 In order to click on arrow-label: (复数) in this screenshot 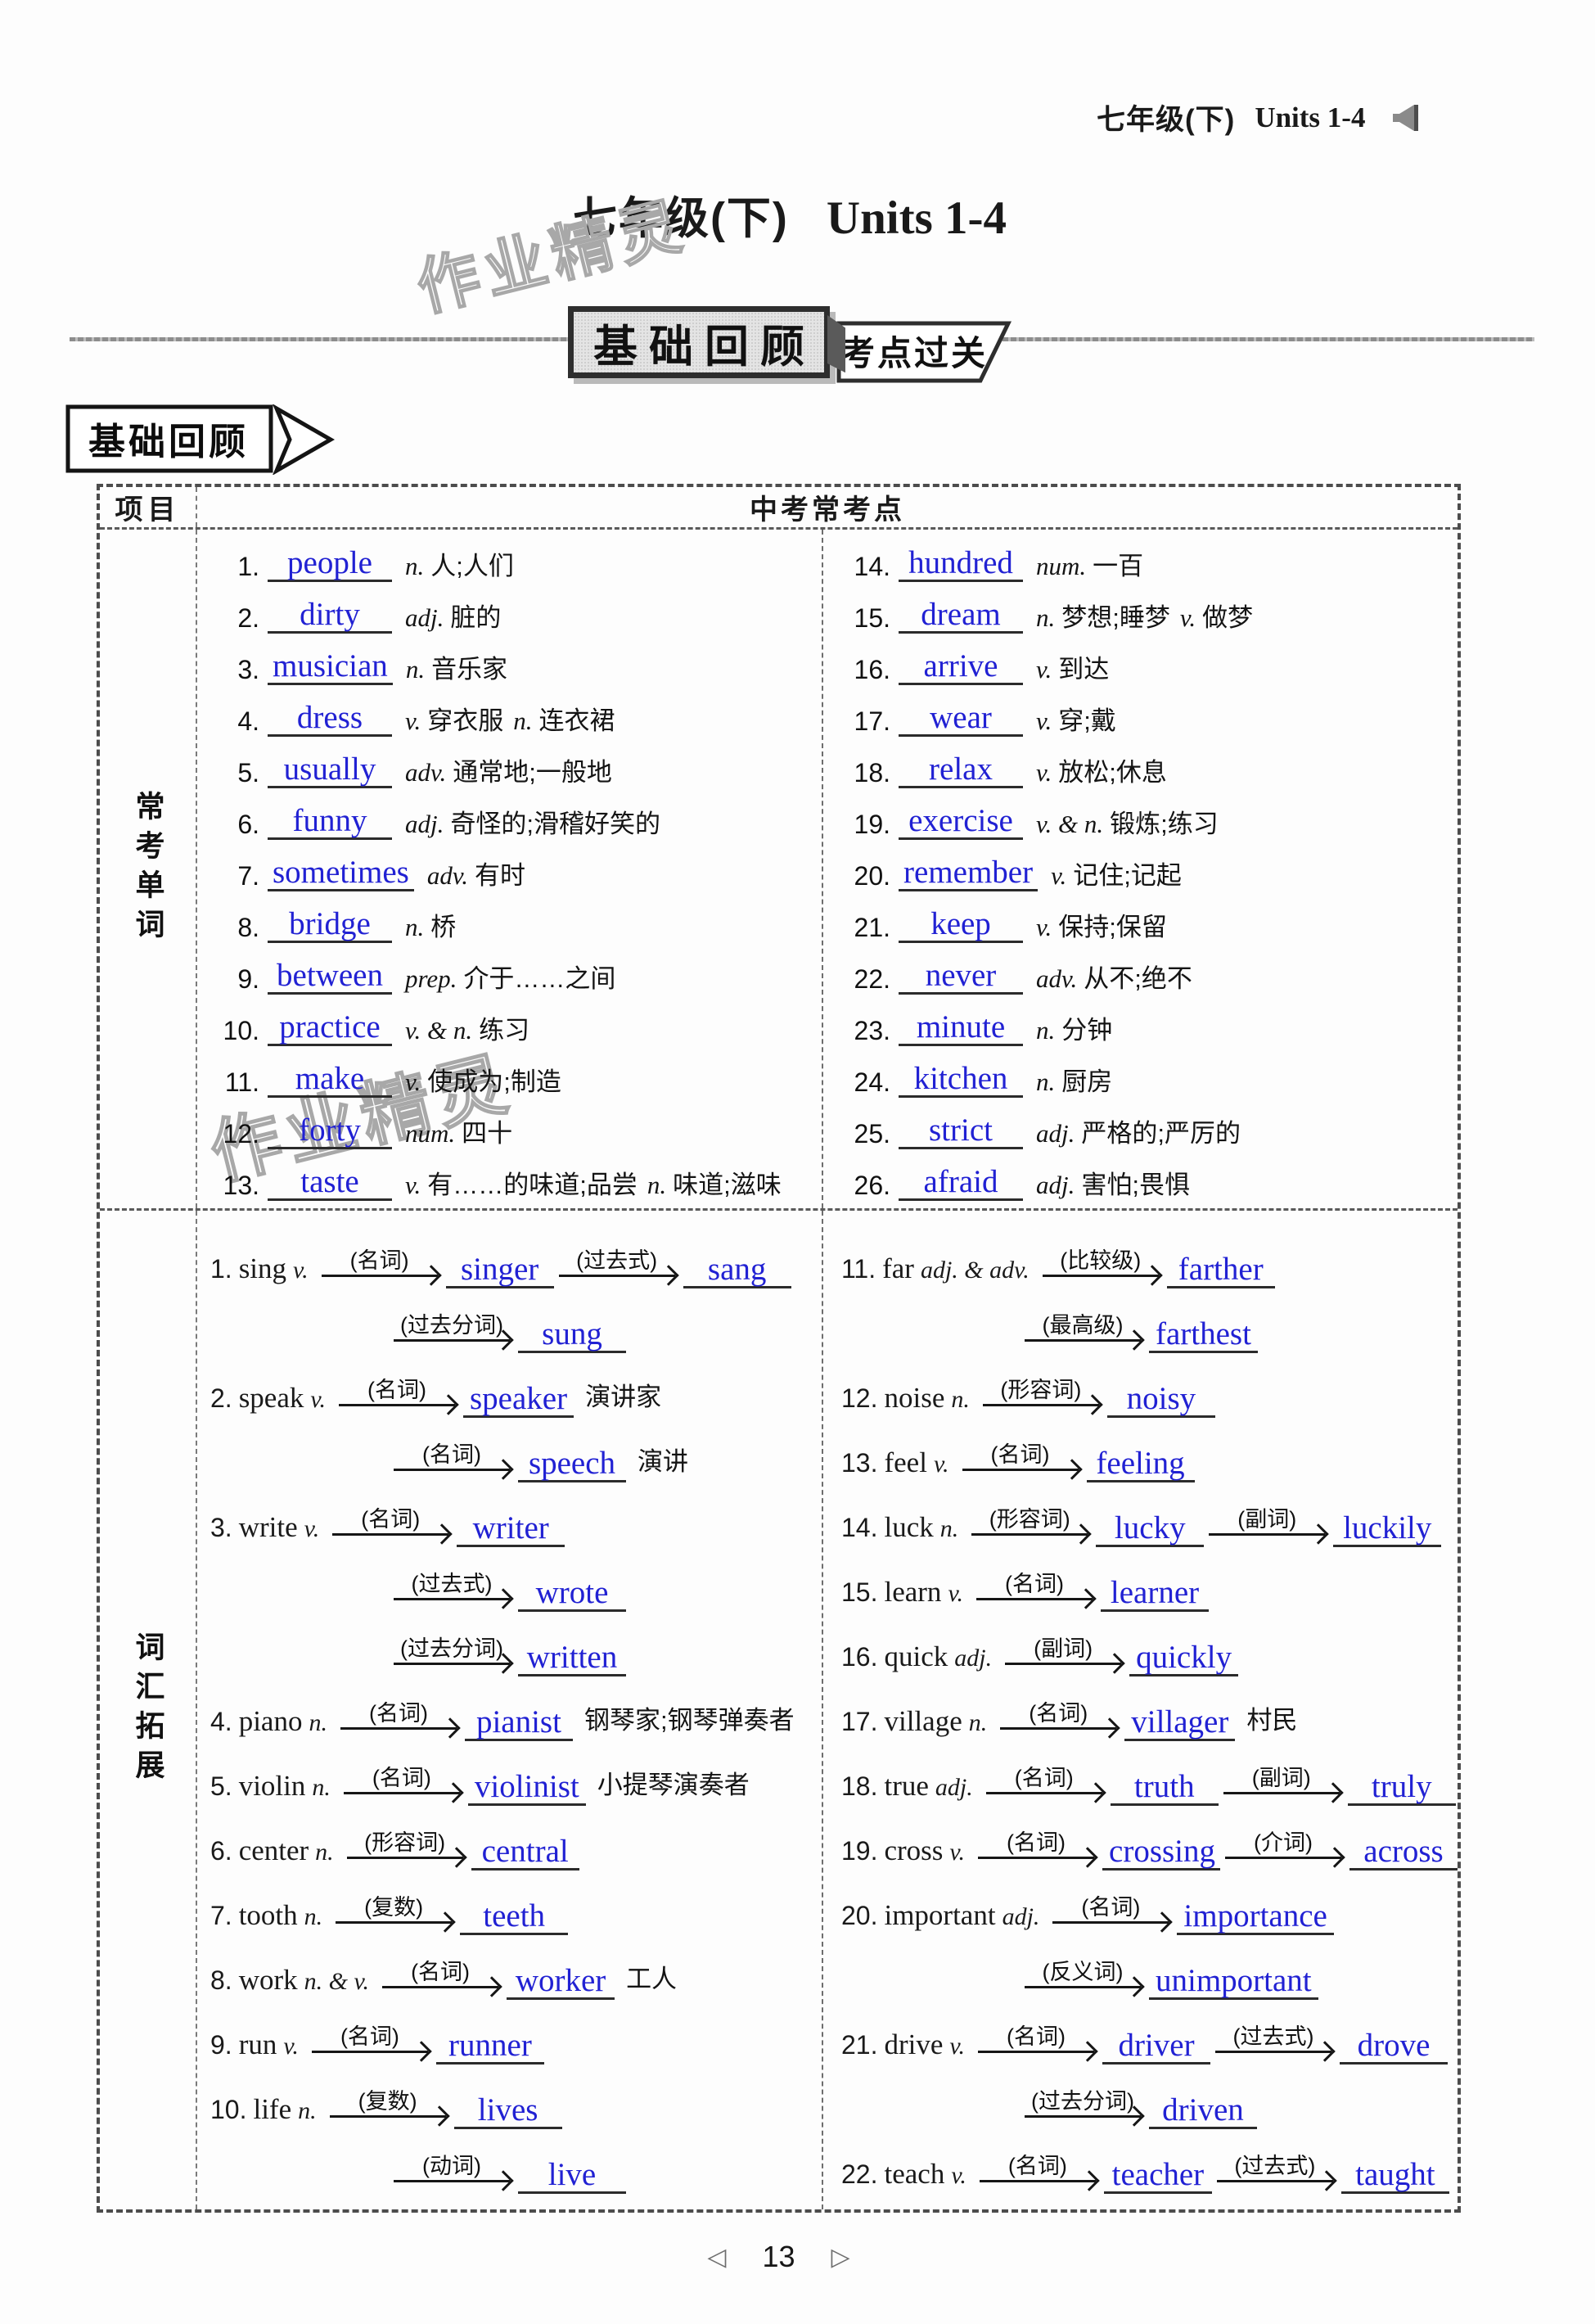, I will do `click(394, 1907)`.